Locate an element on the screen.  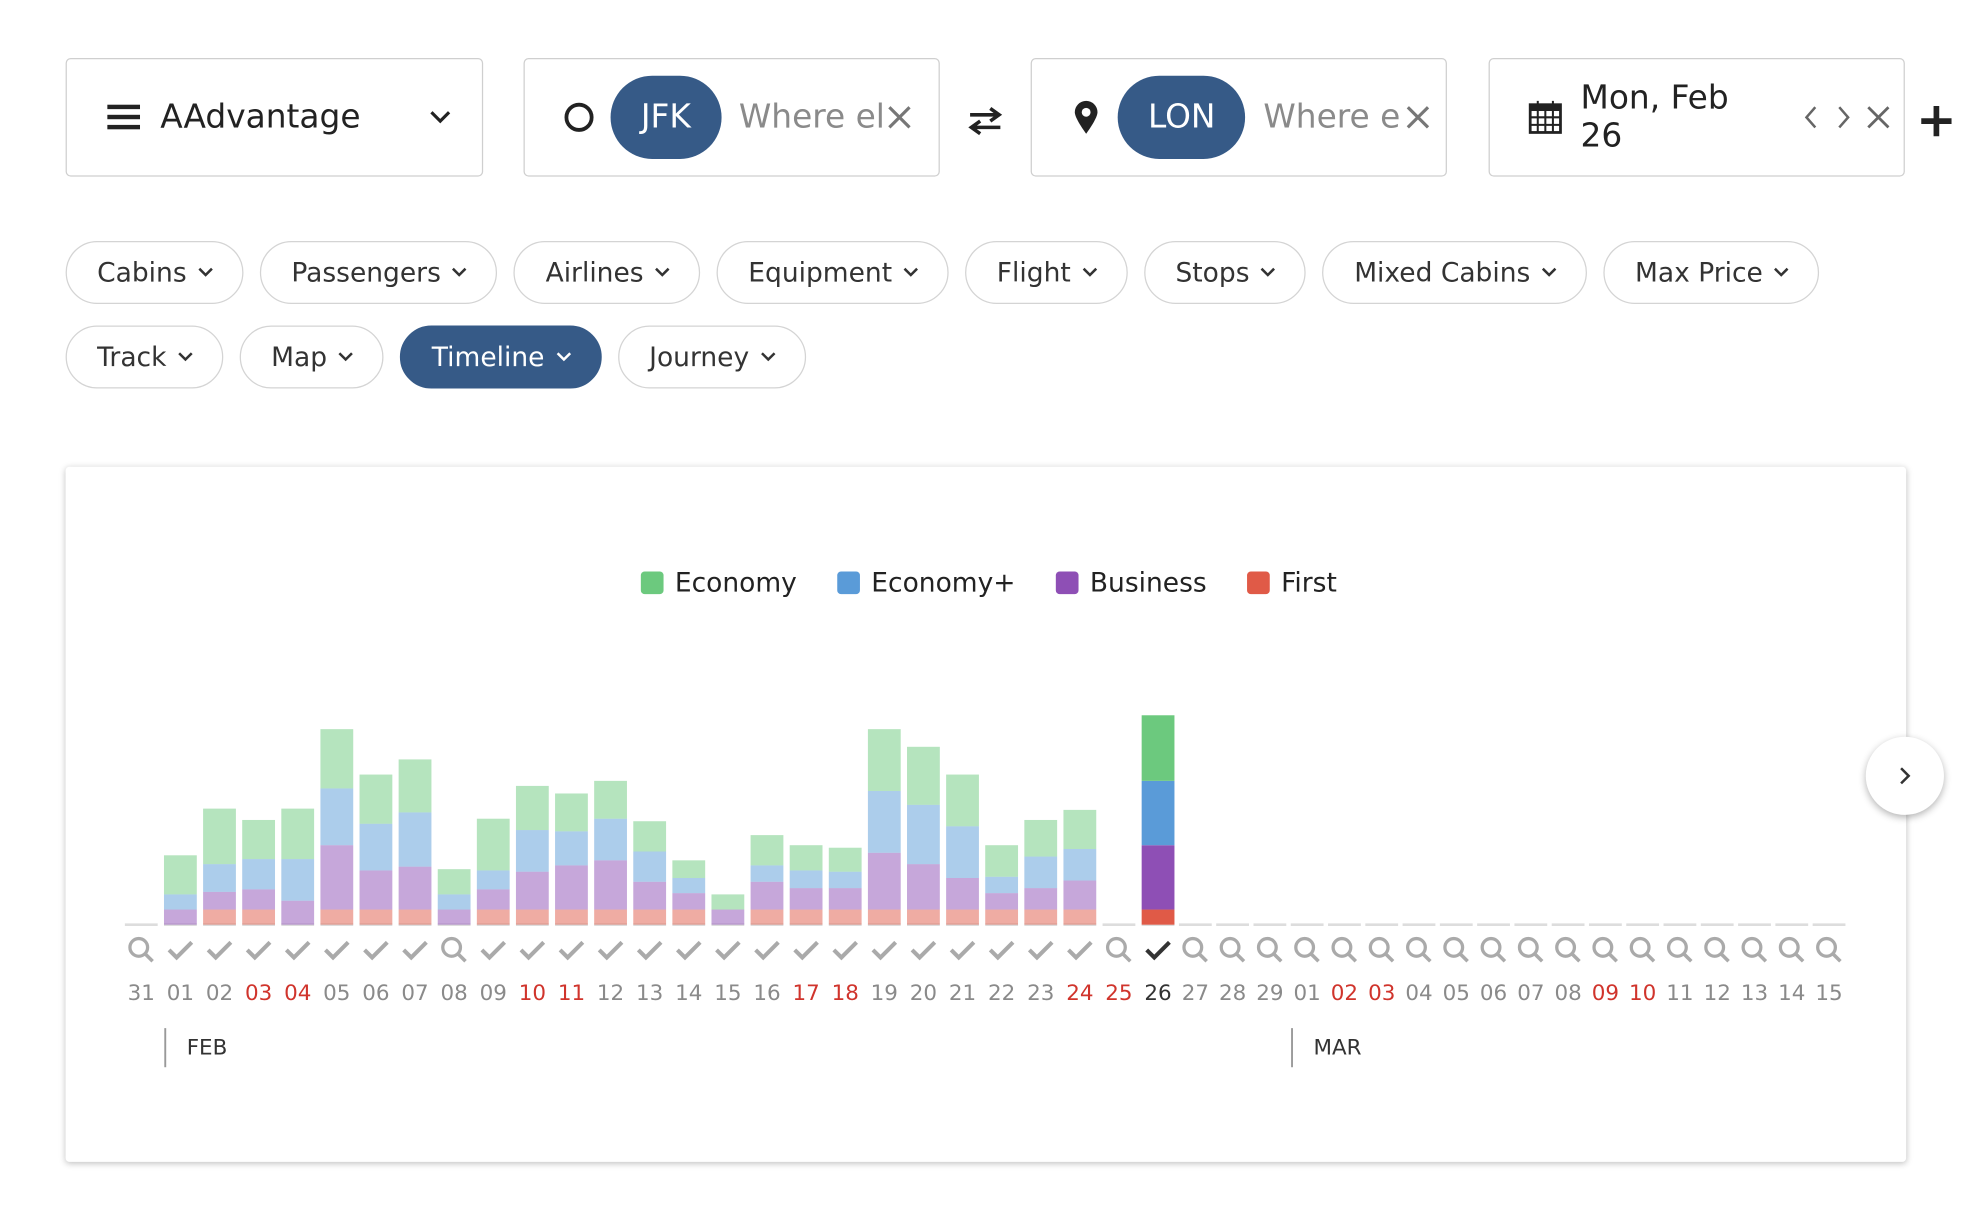
filter-label: Timeline is located at coordinates (488, 357).